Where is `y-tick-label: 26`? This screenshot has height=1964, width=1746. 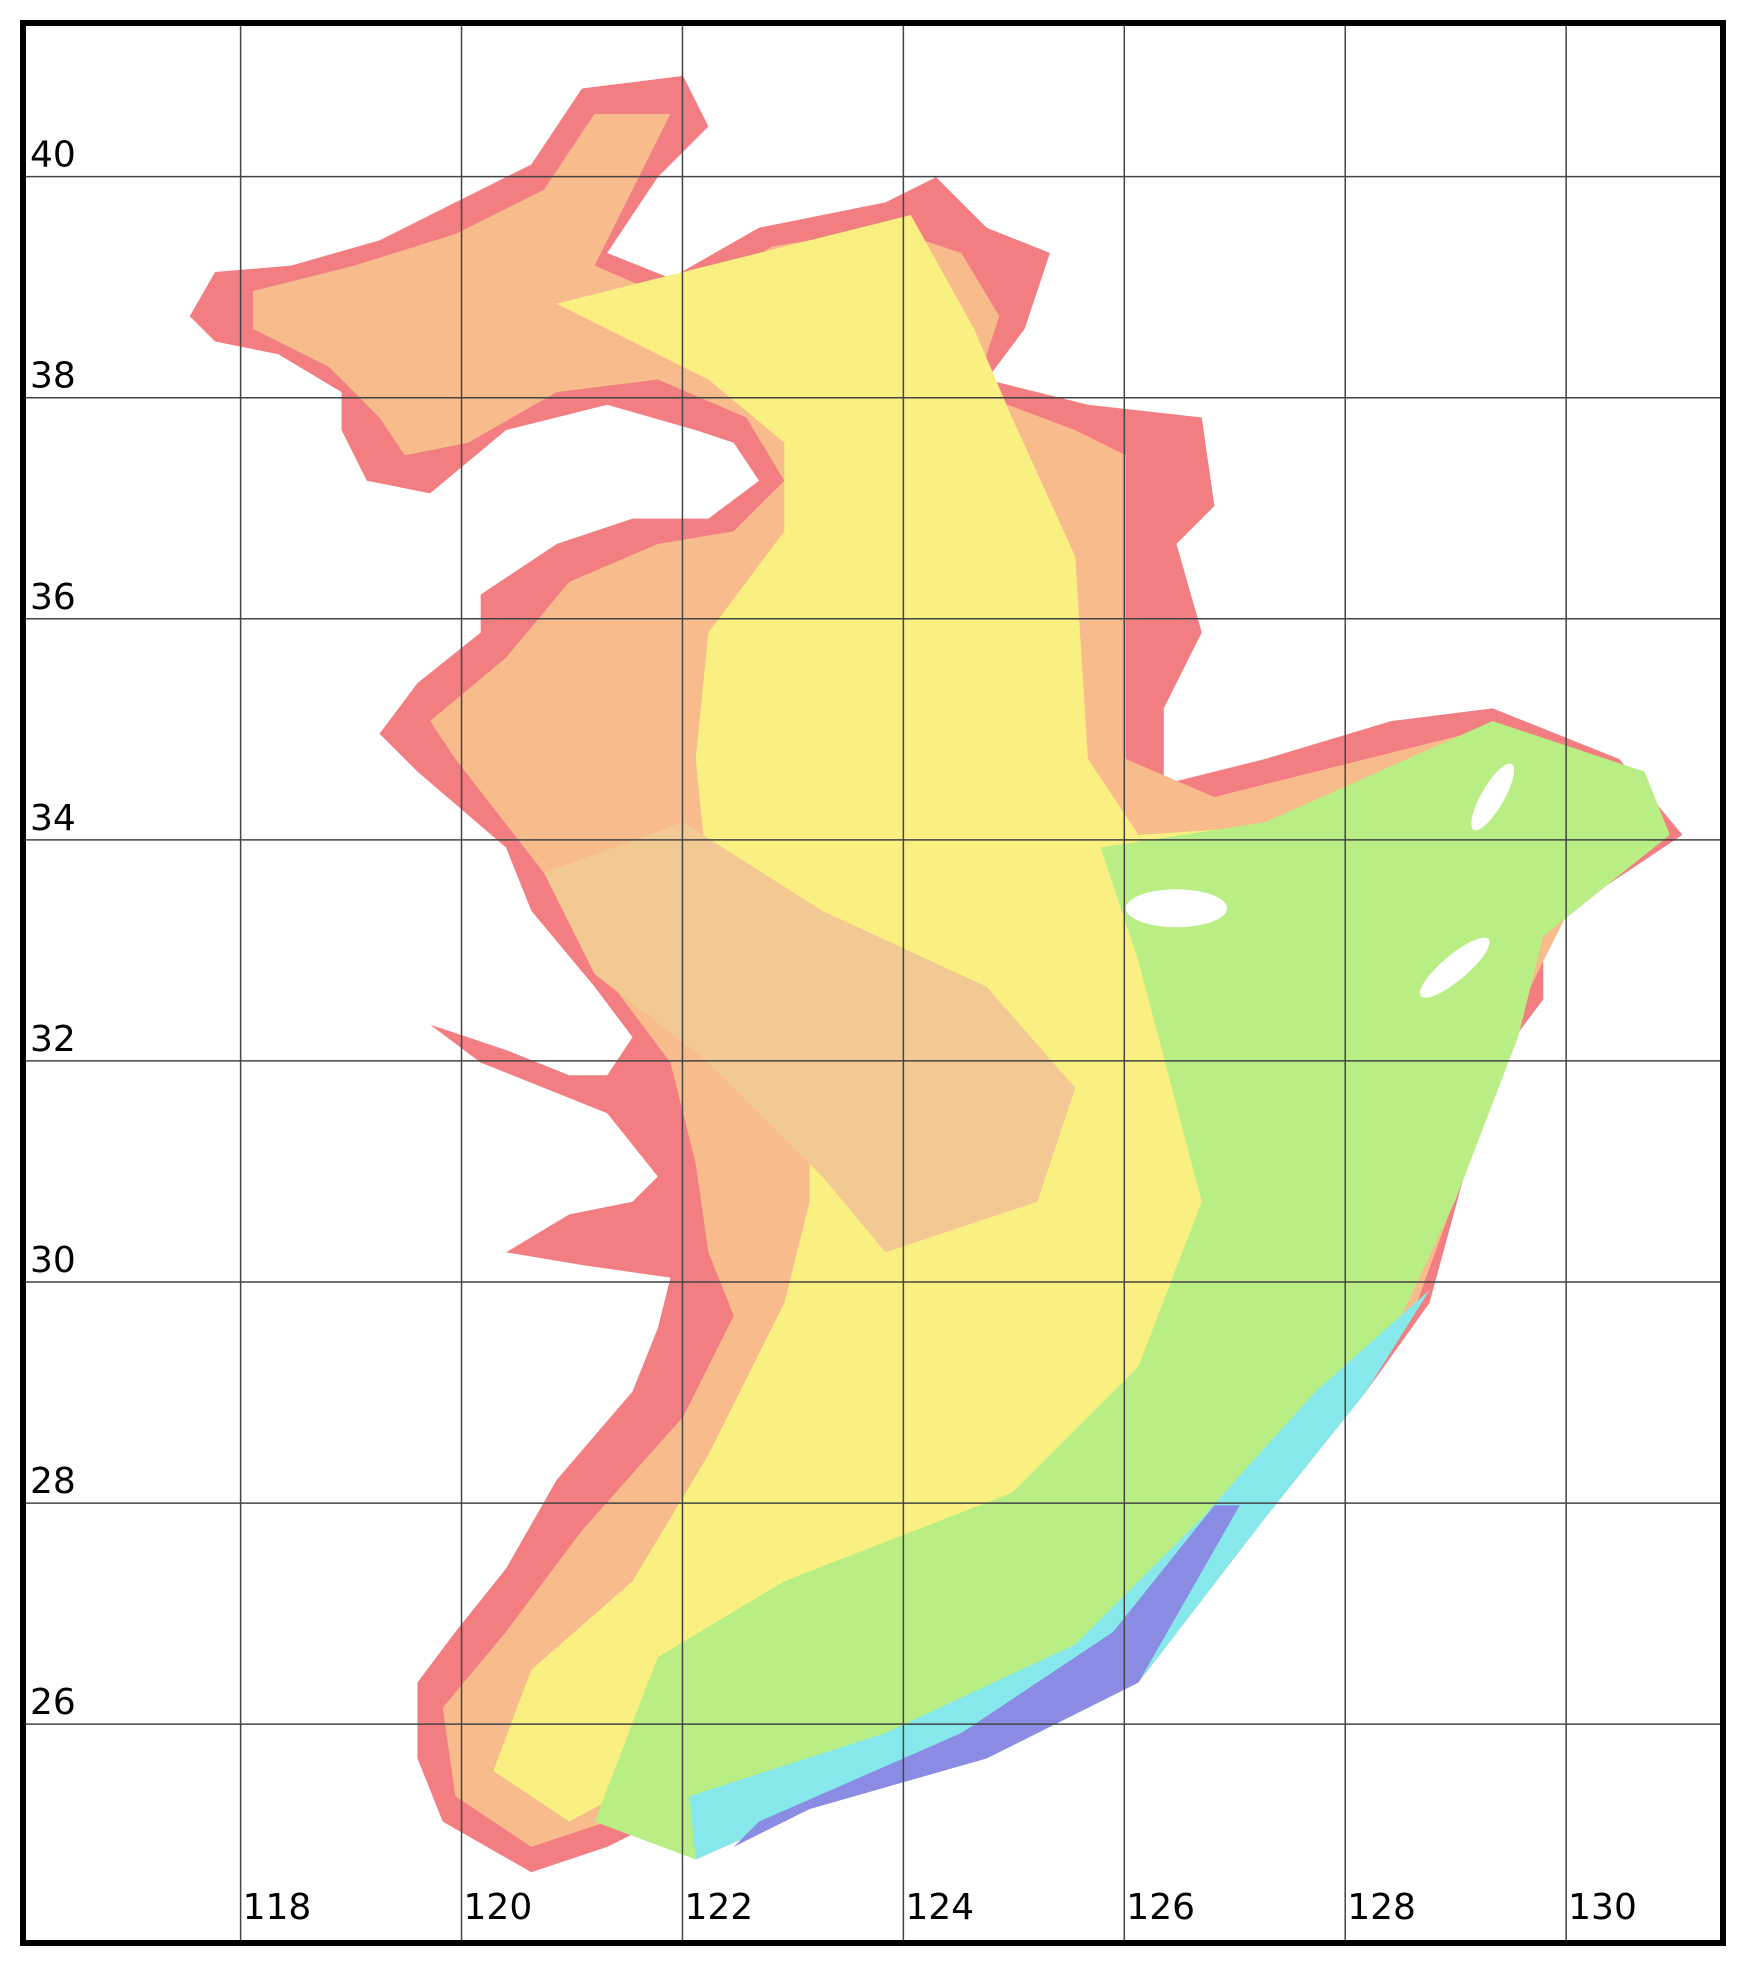
y-tick-label: 26 is located at coordinates (53, 1702).